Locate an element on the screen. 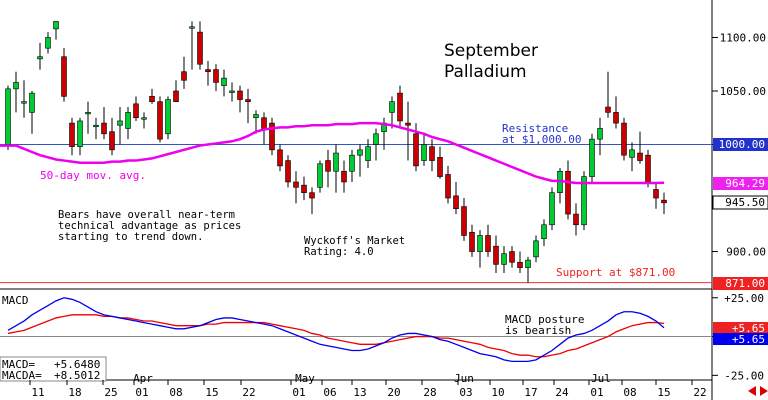  scroll-left-icon is located at coordinates (752, 391).